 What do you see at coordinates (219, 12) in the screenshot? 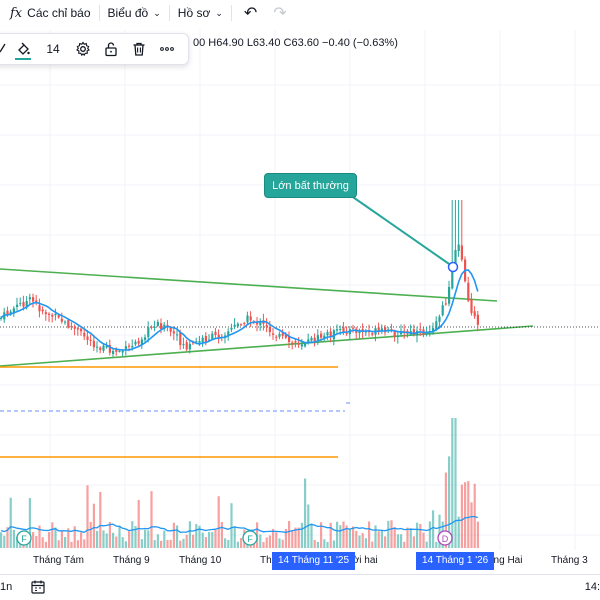
I see `chevron-down-icon: ⌄` at bounding box center [219, 12].